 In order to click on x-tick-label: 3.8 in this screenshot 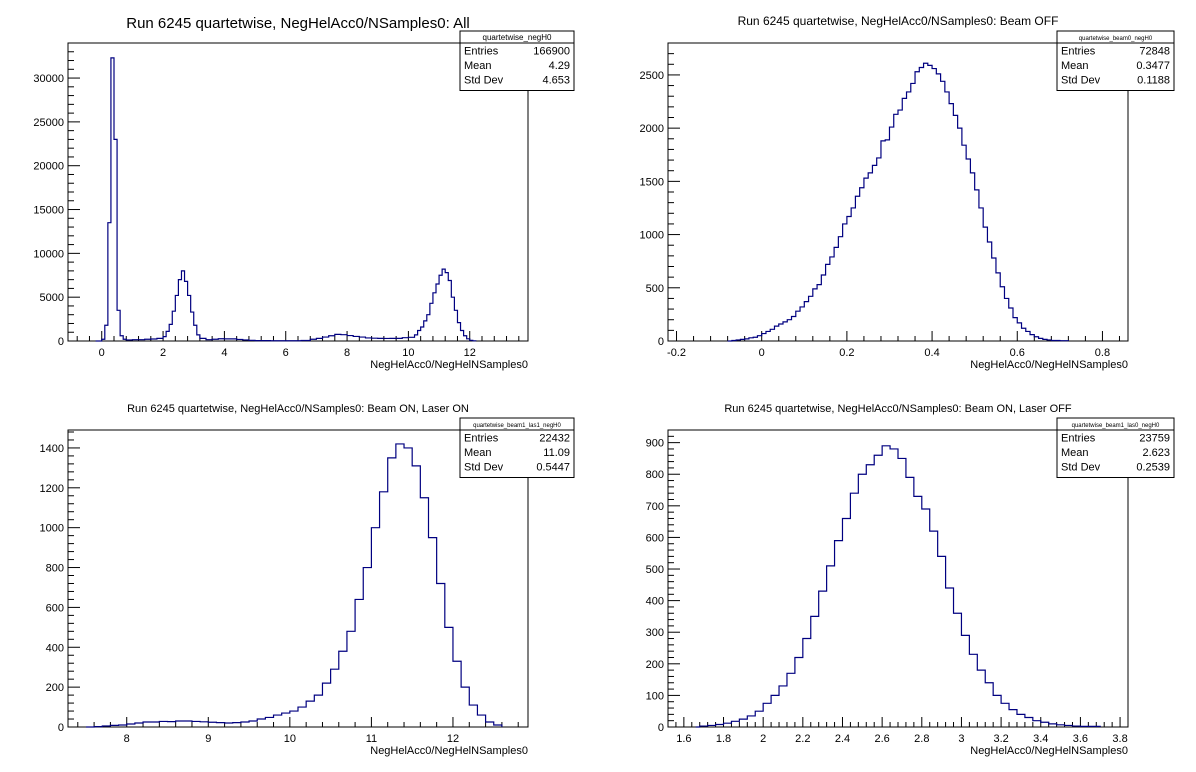, I will do `click(1119, 739)`.